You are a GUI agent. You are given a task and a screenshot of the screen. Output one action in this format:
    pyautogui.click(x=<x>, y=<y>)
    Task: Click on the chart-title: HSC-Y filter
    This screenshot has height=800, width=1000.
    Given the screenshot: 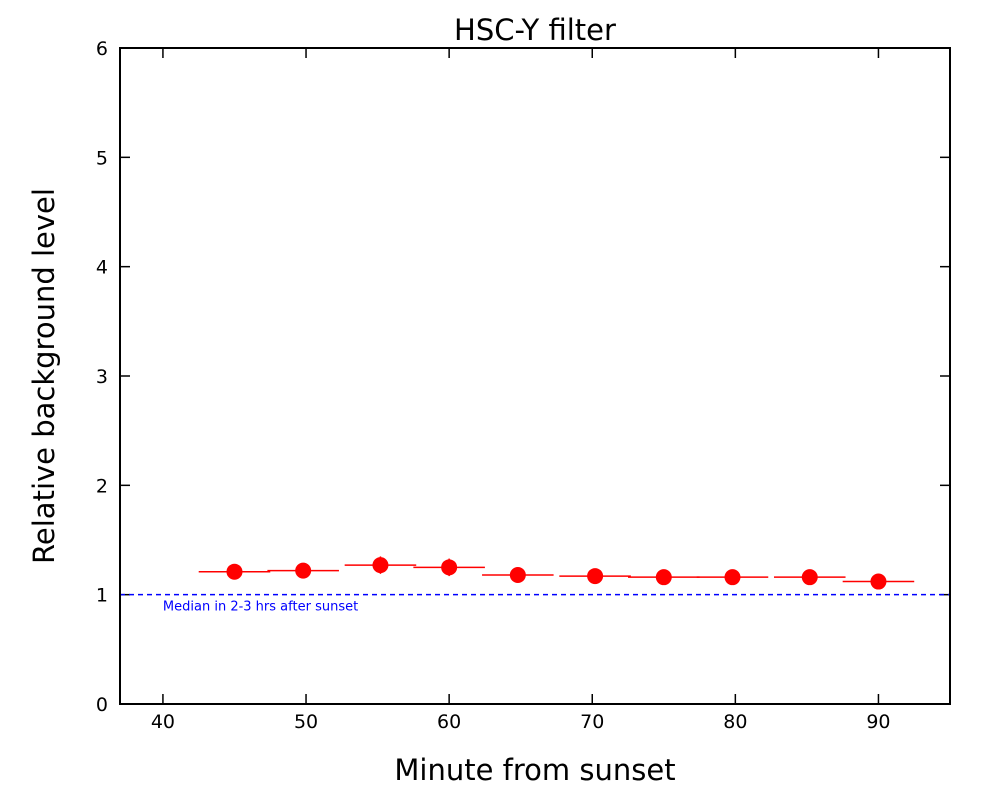 What is the action you would take?
    pyautogui.click(x=535, y=30)
    